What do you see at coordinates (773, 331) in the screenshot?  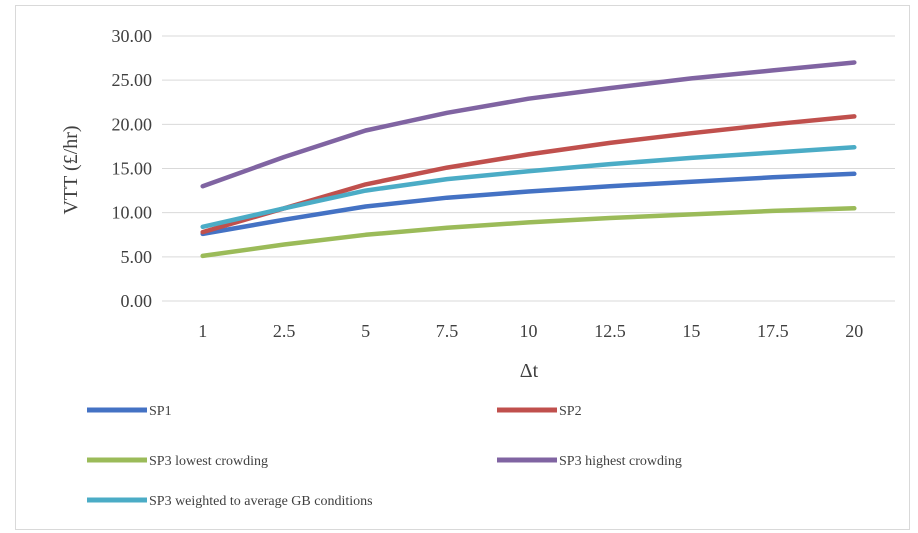 I see `x-tick-label: 17.5` at bounding box center [773, 331].